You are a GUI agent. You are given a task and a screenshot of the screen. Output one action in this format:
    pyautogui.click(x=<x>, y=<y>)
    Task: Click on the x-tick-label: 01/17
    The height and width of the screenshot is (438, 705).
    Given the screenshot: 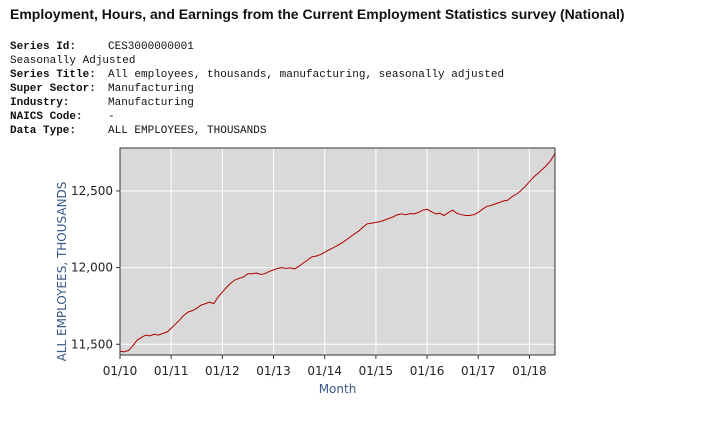 What is the action you would take?
    pyautogui.click(x=478, y=371)
    